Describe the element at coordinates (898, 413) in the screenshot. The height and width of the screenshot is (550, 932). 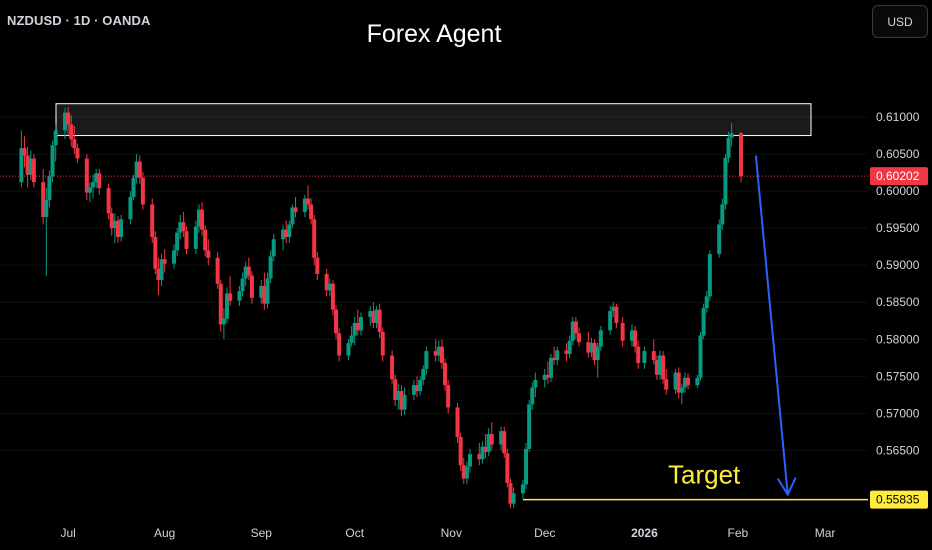
I see `y-tick-label: 0.57000` at that location.